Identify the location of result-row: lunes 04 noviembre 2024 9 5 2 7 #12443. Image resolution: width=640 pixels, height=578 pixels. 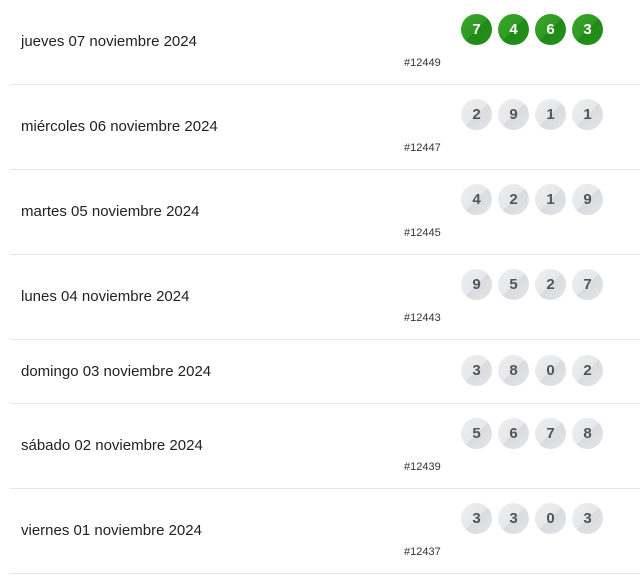
(325, 297).